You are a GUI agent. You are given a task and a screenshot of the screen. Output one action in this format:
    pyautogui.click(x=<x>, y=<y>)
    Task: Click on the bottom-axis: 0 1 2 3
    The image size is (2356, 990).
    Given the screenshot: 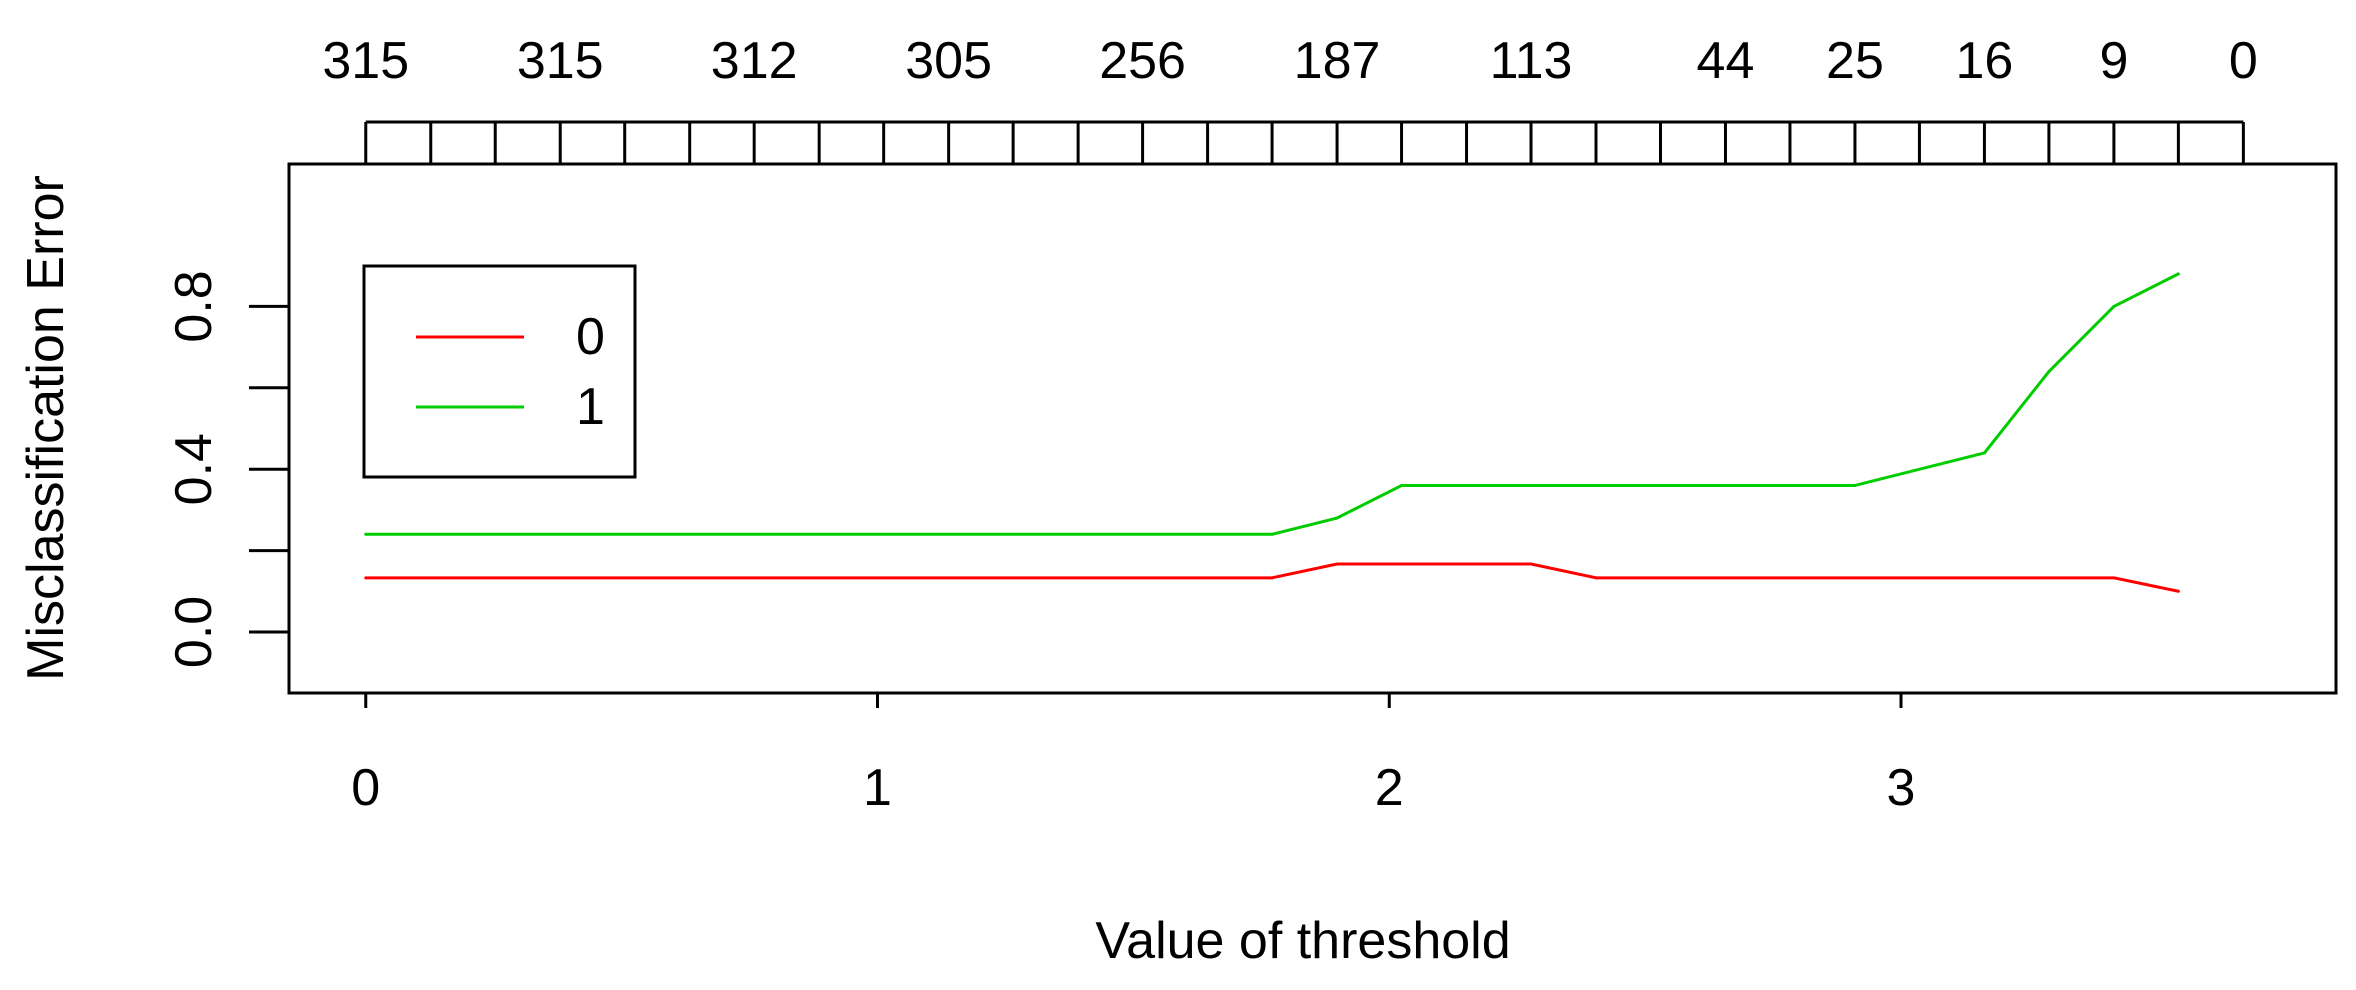 What is the action you would take?
    pyautogui.click(x=1133, y=754)
    